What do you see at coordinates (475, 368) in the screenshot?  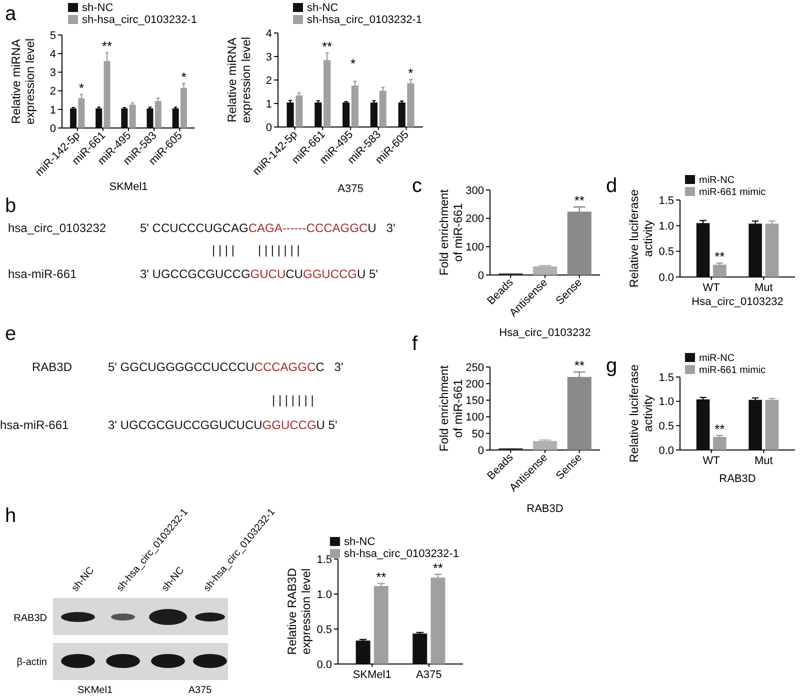 I see `y-tick-label: 250` at bounding box center [475, 368].